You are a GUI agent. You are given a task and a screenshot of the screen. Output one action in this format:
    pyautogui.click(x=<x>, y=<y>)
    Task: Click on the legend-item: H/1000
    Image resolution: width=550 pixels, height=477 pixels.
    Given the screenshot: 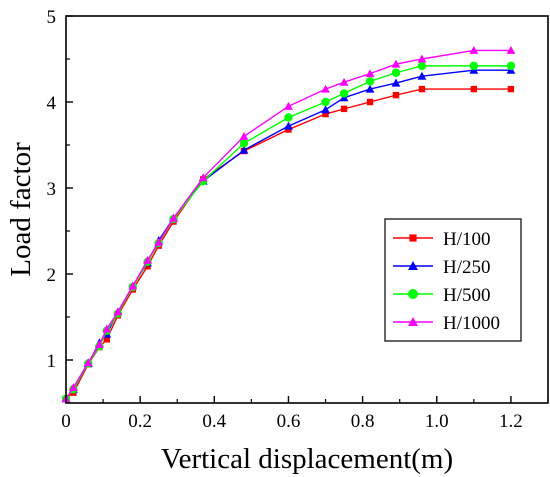 What is the action you would take?
    pyautogui.click(x=446, y=323)
    